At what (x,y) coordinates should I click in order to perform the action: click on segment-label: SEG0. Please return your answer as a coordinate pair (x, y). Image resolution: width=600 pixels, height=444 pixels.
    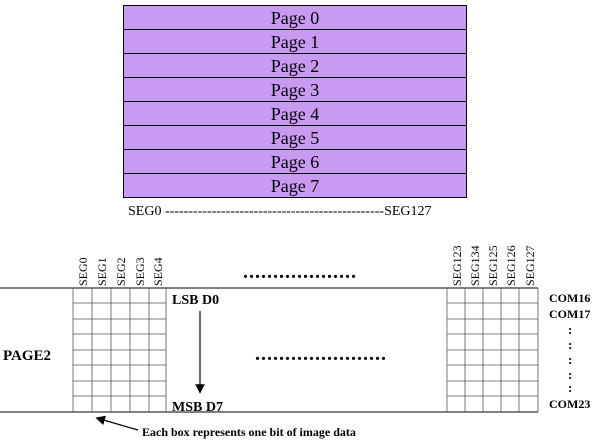
    Looking at the image, I should click on (83, 271).